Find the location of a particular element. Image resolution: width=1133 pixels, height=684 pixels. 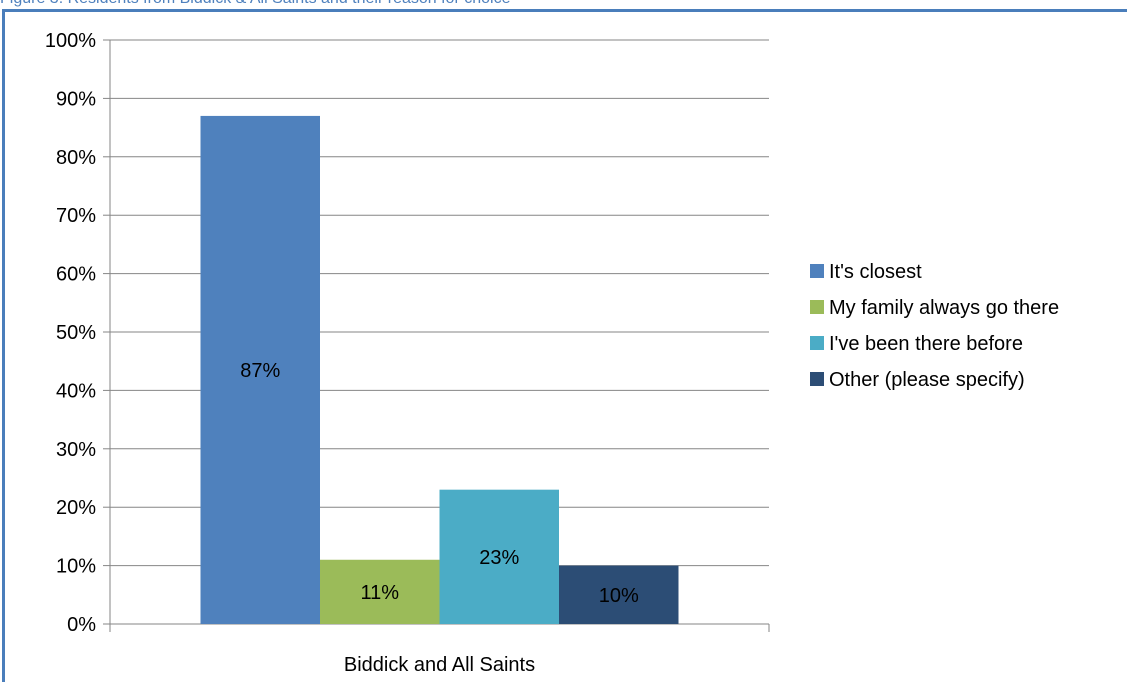

data-label: 11% is located at coordinates (379, 593).